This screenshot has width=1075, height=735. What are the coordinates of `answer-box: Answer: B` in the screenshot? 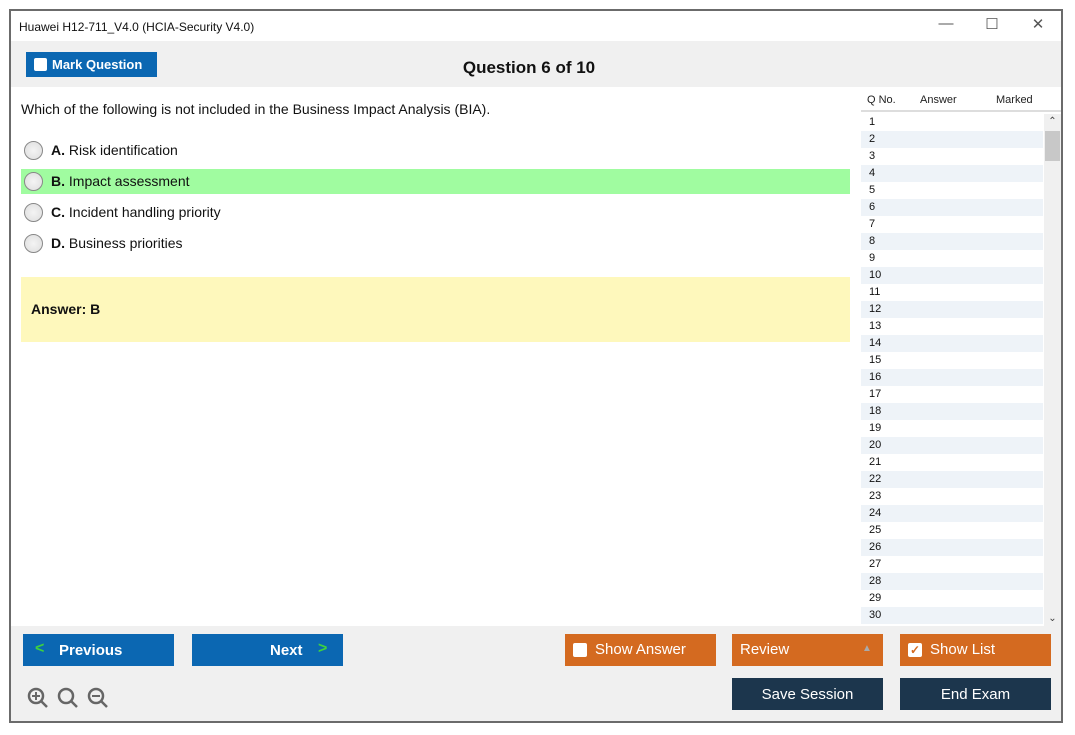 It's located at (435, 309).